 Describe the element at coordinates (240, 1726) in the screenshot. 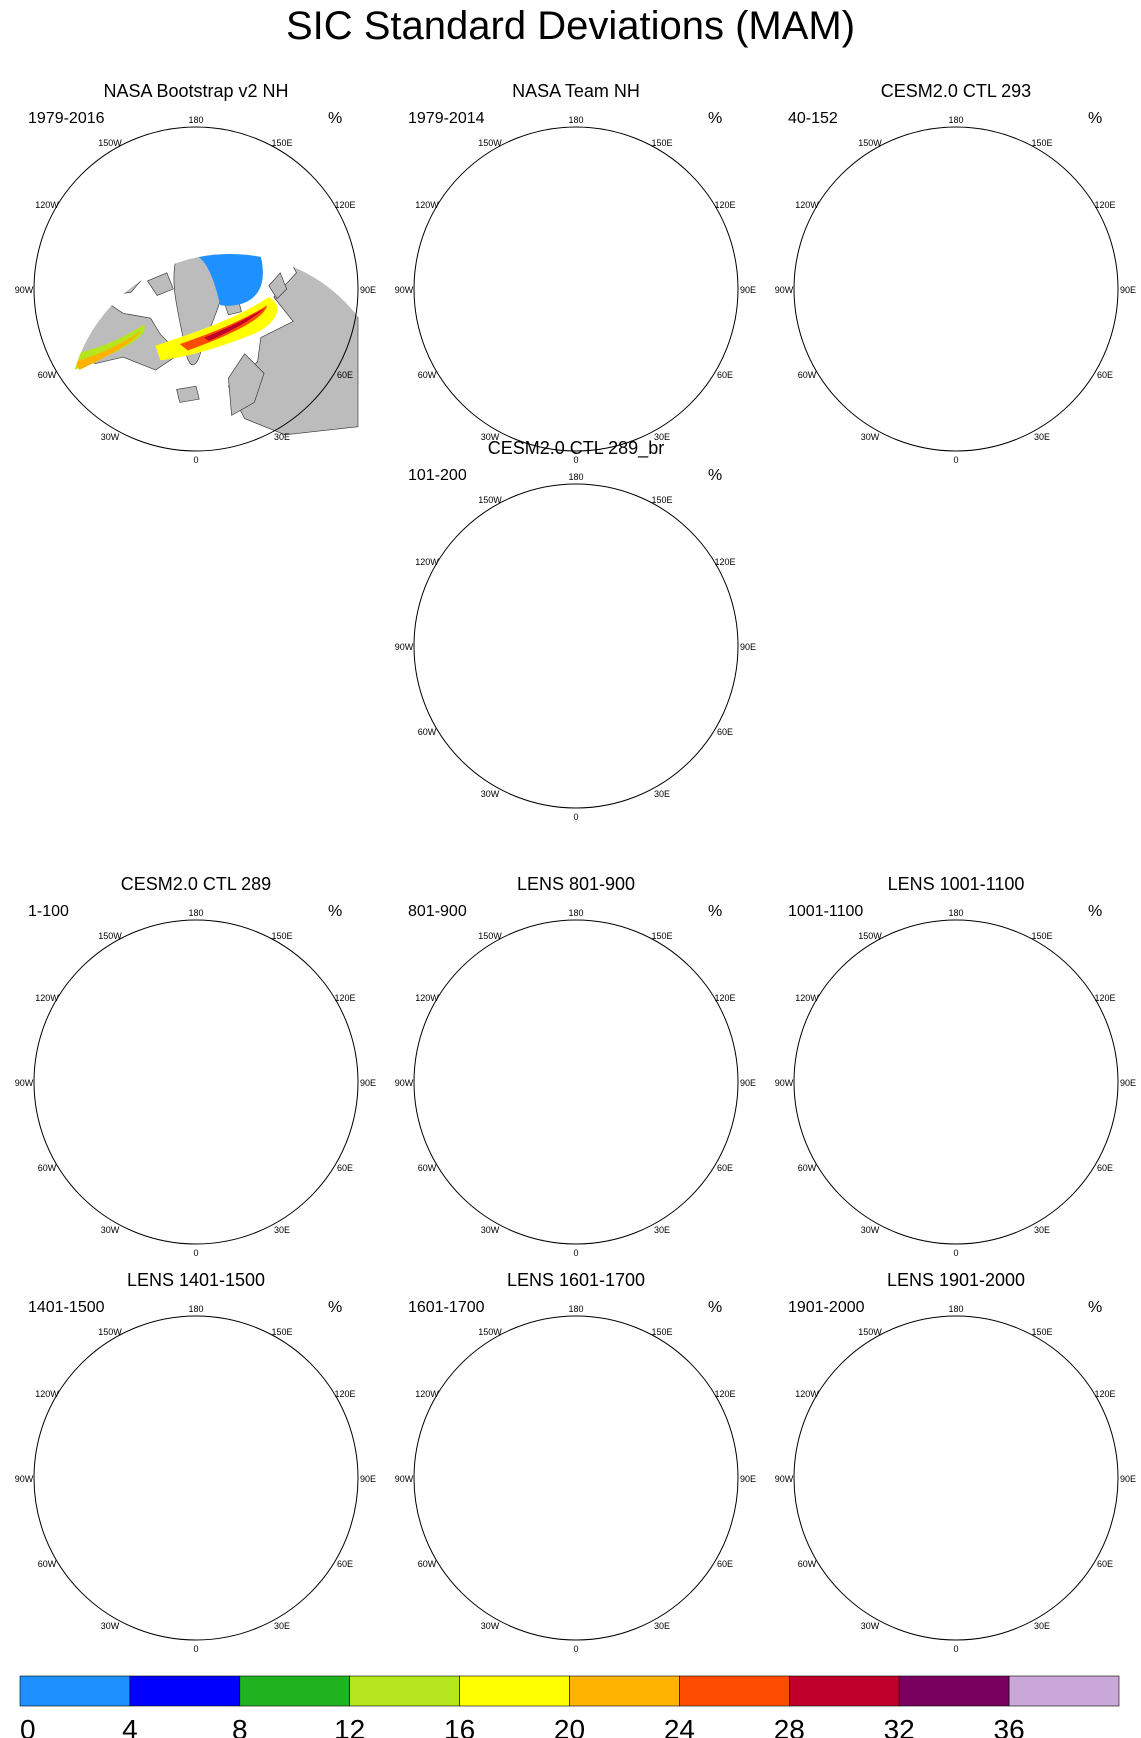

I see `colorbar-label: 8` at that location.